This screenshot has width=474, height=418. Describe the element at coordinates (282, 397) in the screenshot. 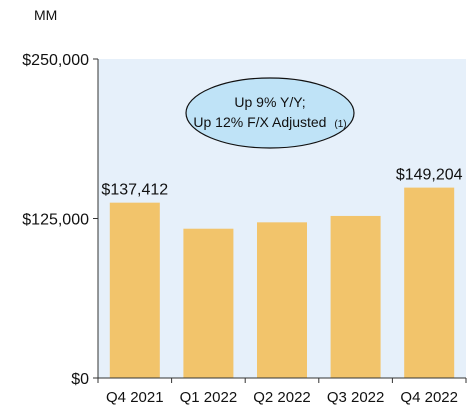

I see `x-tick-label: Q2 2022` at that location.